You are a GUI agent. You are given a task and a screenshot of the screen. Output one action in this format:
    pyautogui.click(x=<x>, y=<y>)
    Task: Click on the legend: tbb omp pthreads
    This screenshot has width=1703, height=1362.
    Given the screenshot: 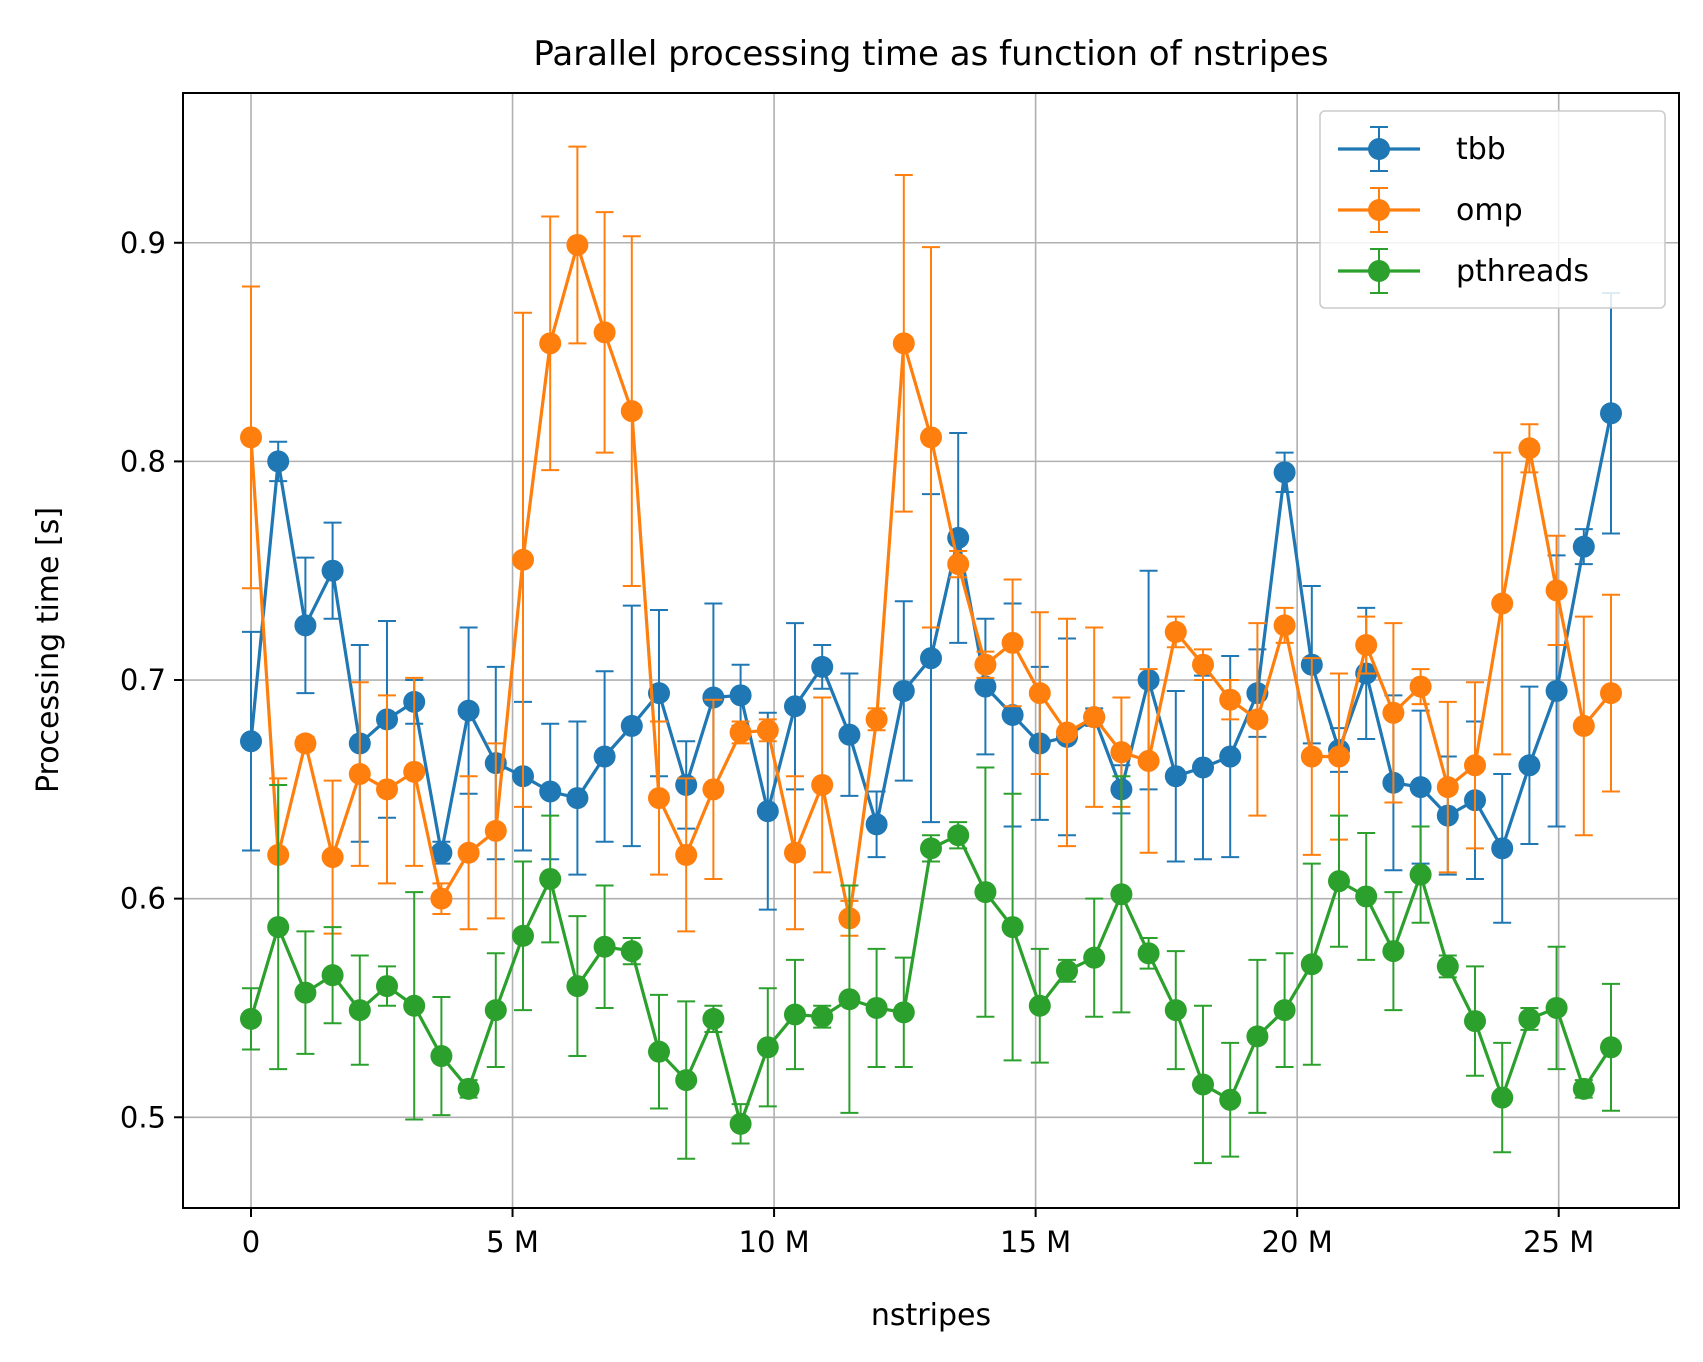 What is the action you would take?
    pyautogui.click(x=1492, y=209)
    